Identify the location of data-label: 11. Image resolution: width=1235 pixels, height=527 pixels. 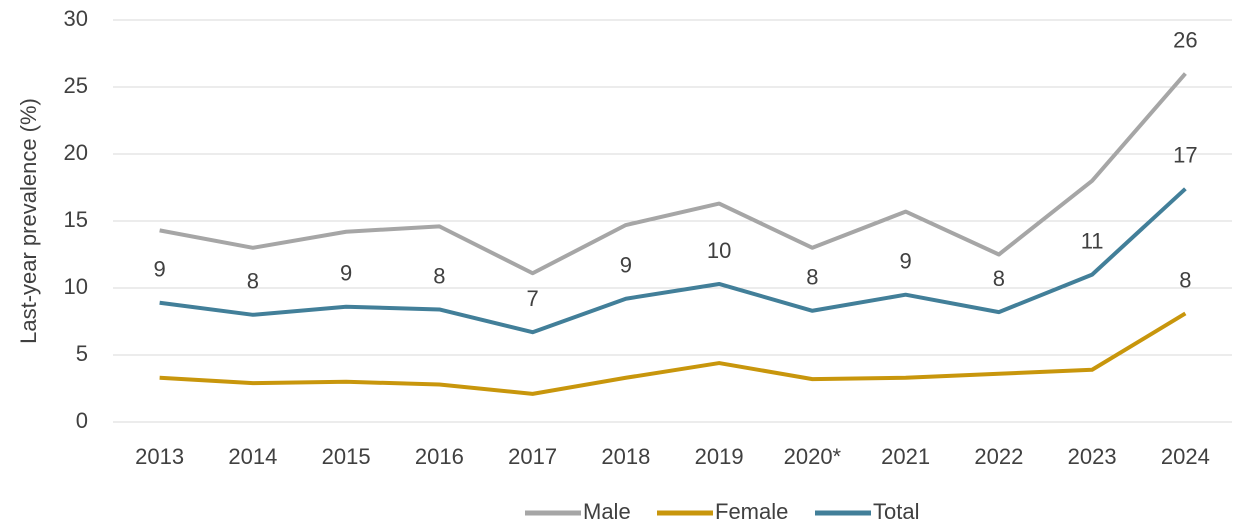
(1092, 240).